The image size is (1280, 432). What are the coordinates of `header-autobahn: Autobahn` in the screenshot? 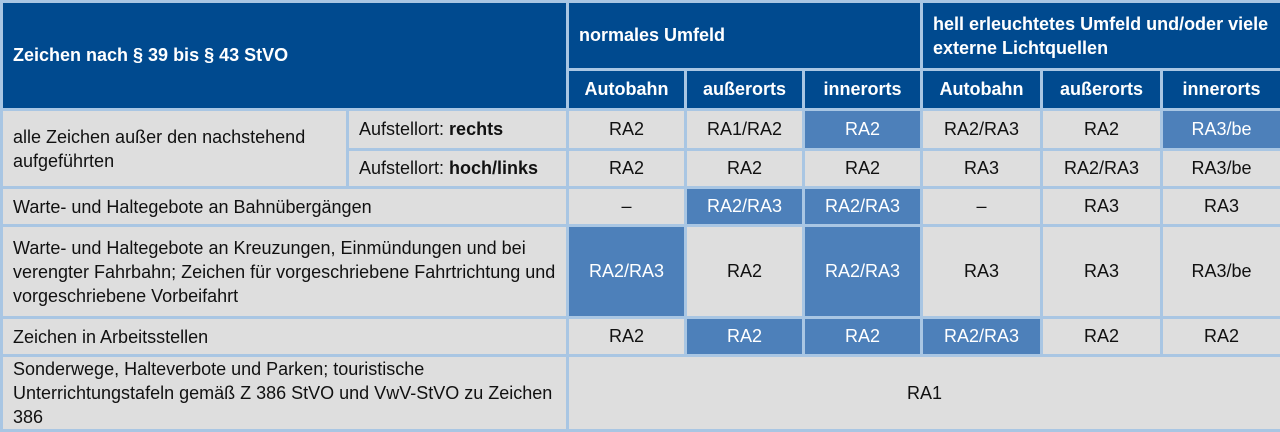 It's located at (627, 90).